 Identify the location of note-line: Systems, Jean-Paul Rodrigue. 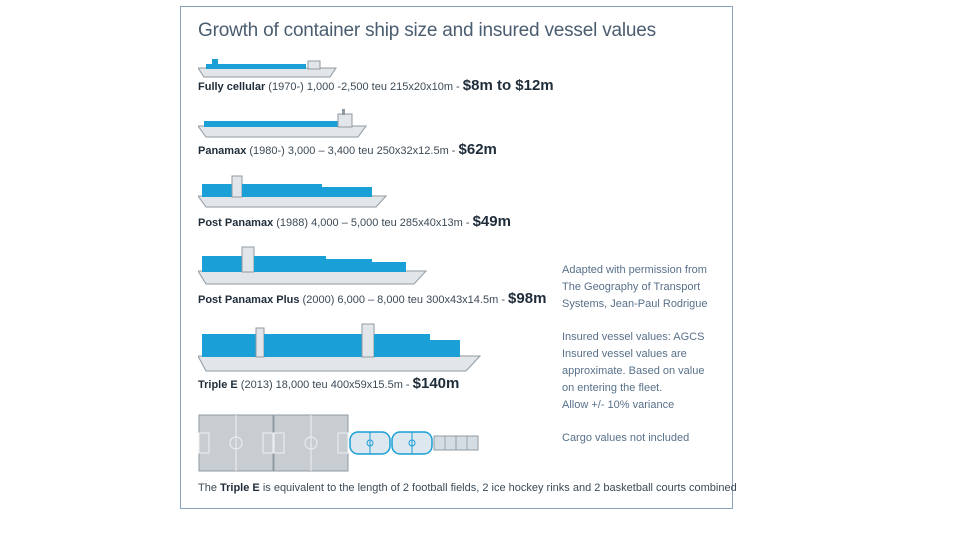
(635, 304).